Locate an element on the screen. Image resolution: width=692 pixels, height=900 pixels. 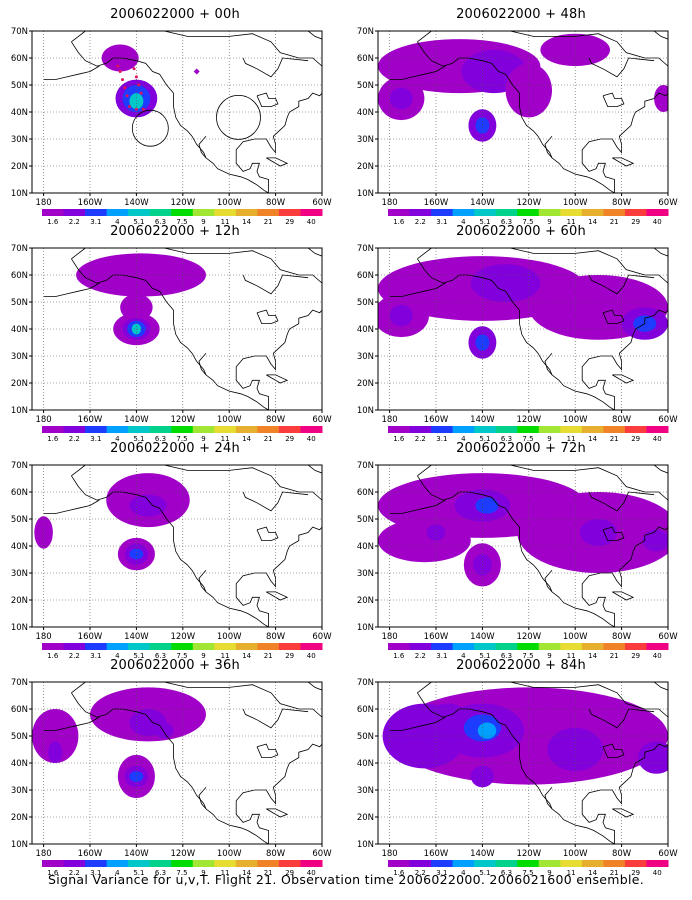
panel-title: 2006022000 + 72h is located at coordinates (521, 448).